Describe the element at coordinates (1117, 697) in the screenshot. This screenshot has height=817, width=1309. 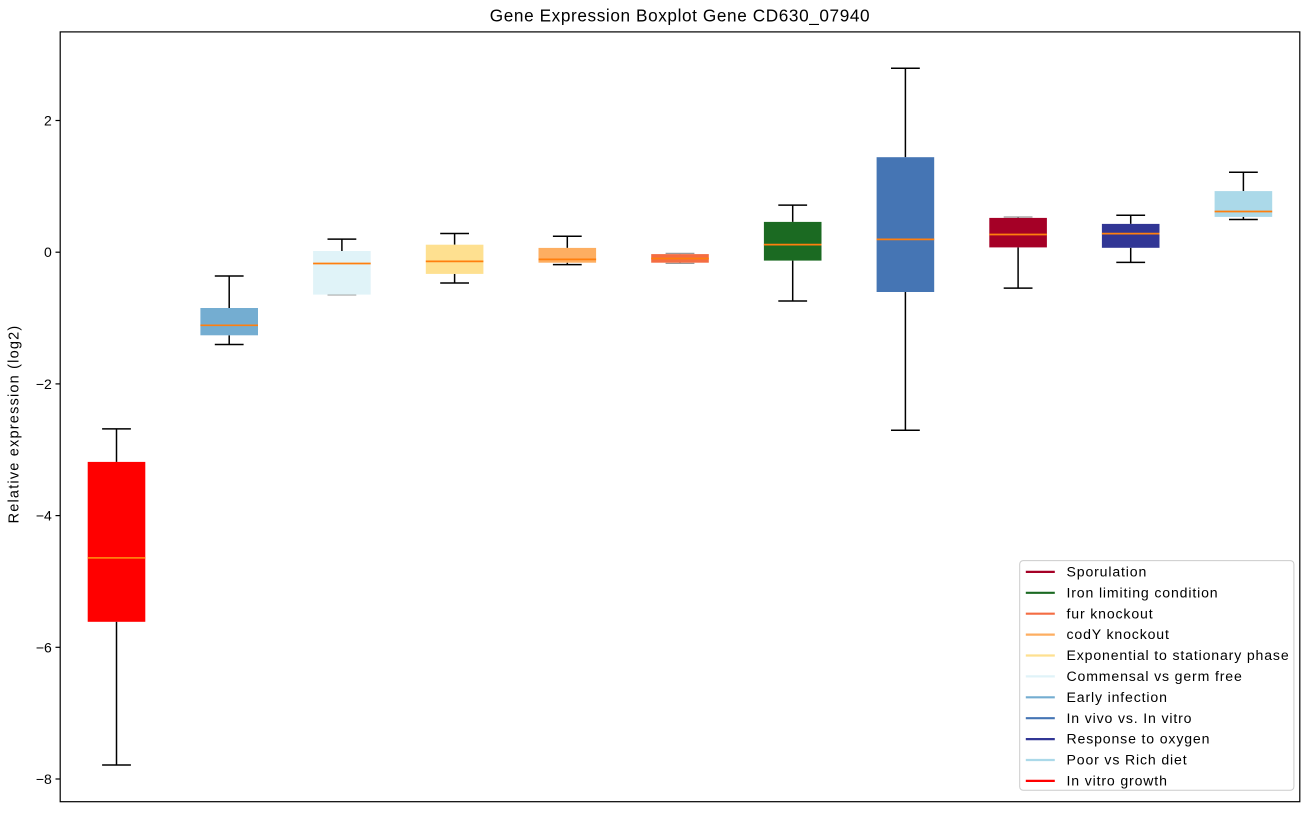
I see `svg-text: Early infection` at that location.